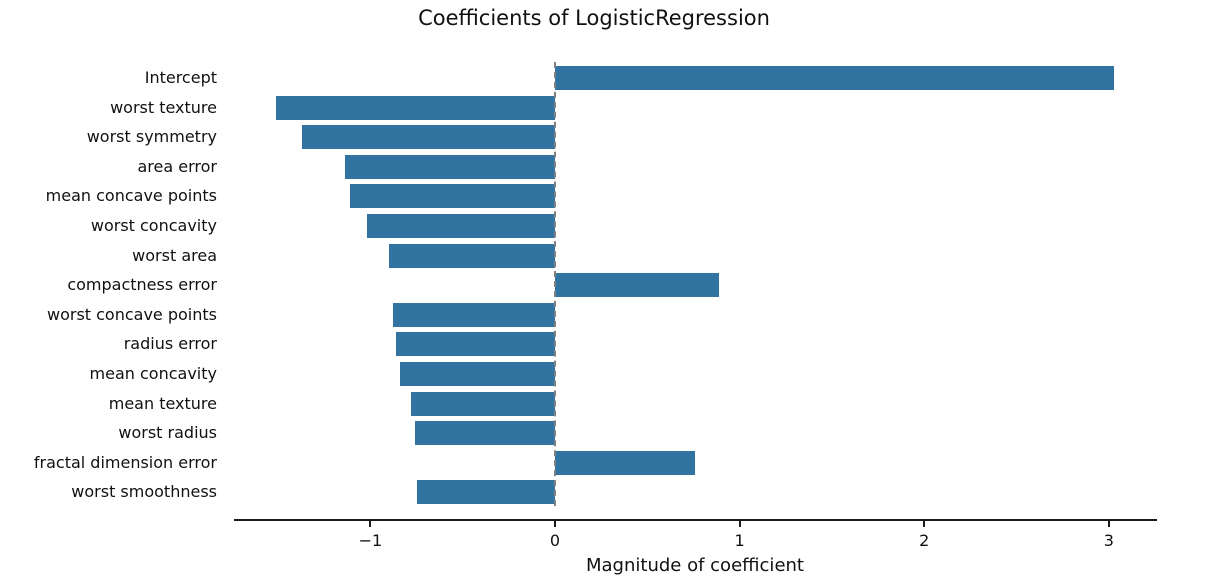  Describe the element at coordinates (695, 565) in the screenshot. I see `x-axis-label: Magnitude of coefficient` at that location.